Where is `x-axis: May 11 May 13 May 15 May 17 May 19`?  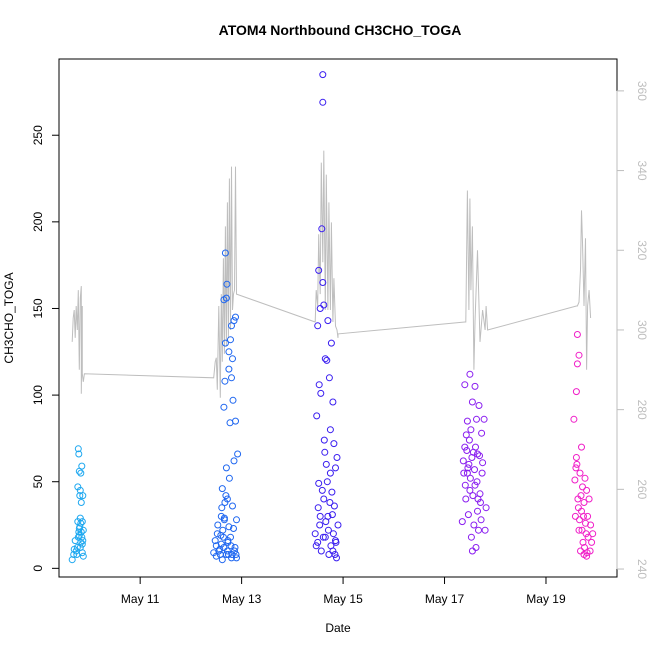
x-axis: May 11 May 13 May 15 May 17 May 19 is located at coordinates (343, 591).